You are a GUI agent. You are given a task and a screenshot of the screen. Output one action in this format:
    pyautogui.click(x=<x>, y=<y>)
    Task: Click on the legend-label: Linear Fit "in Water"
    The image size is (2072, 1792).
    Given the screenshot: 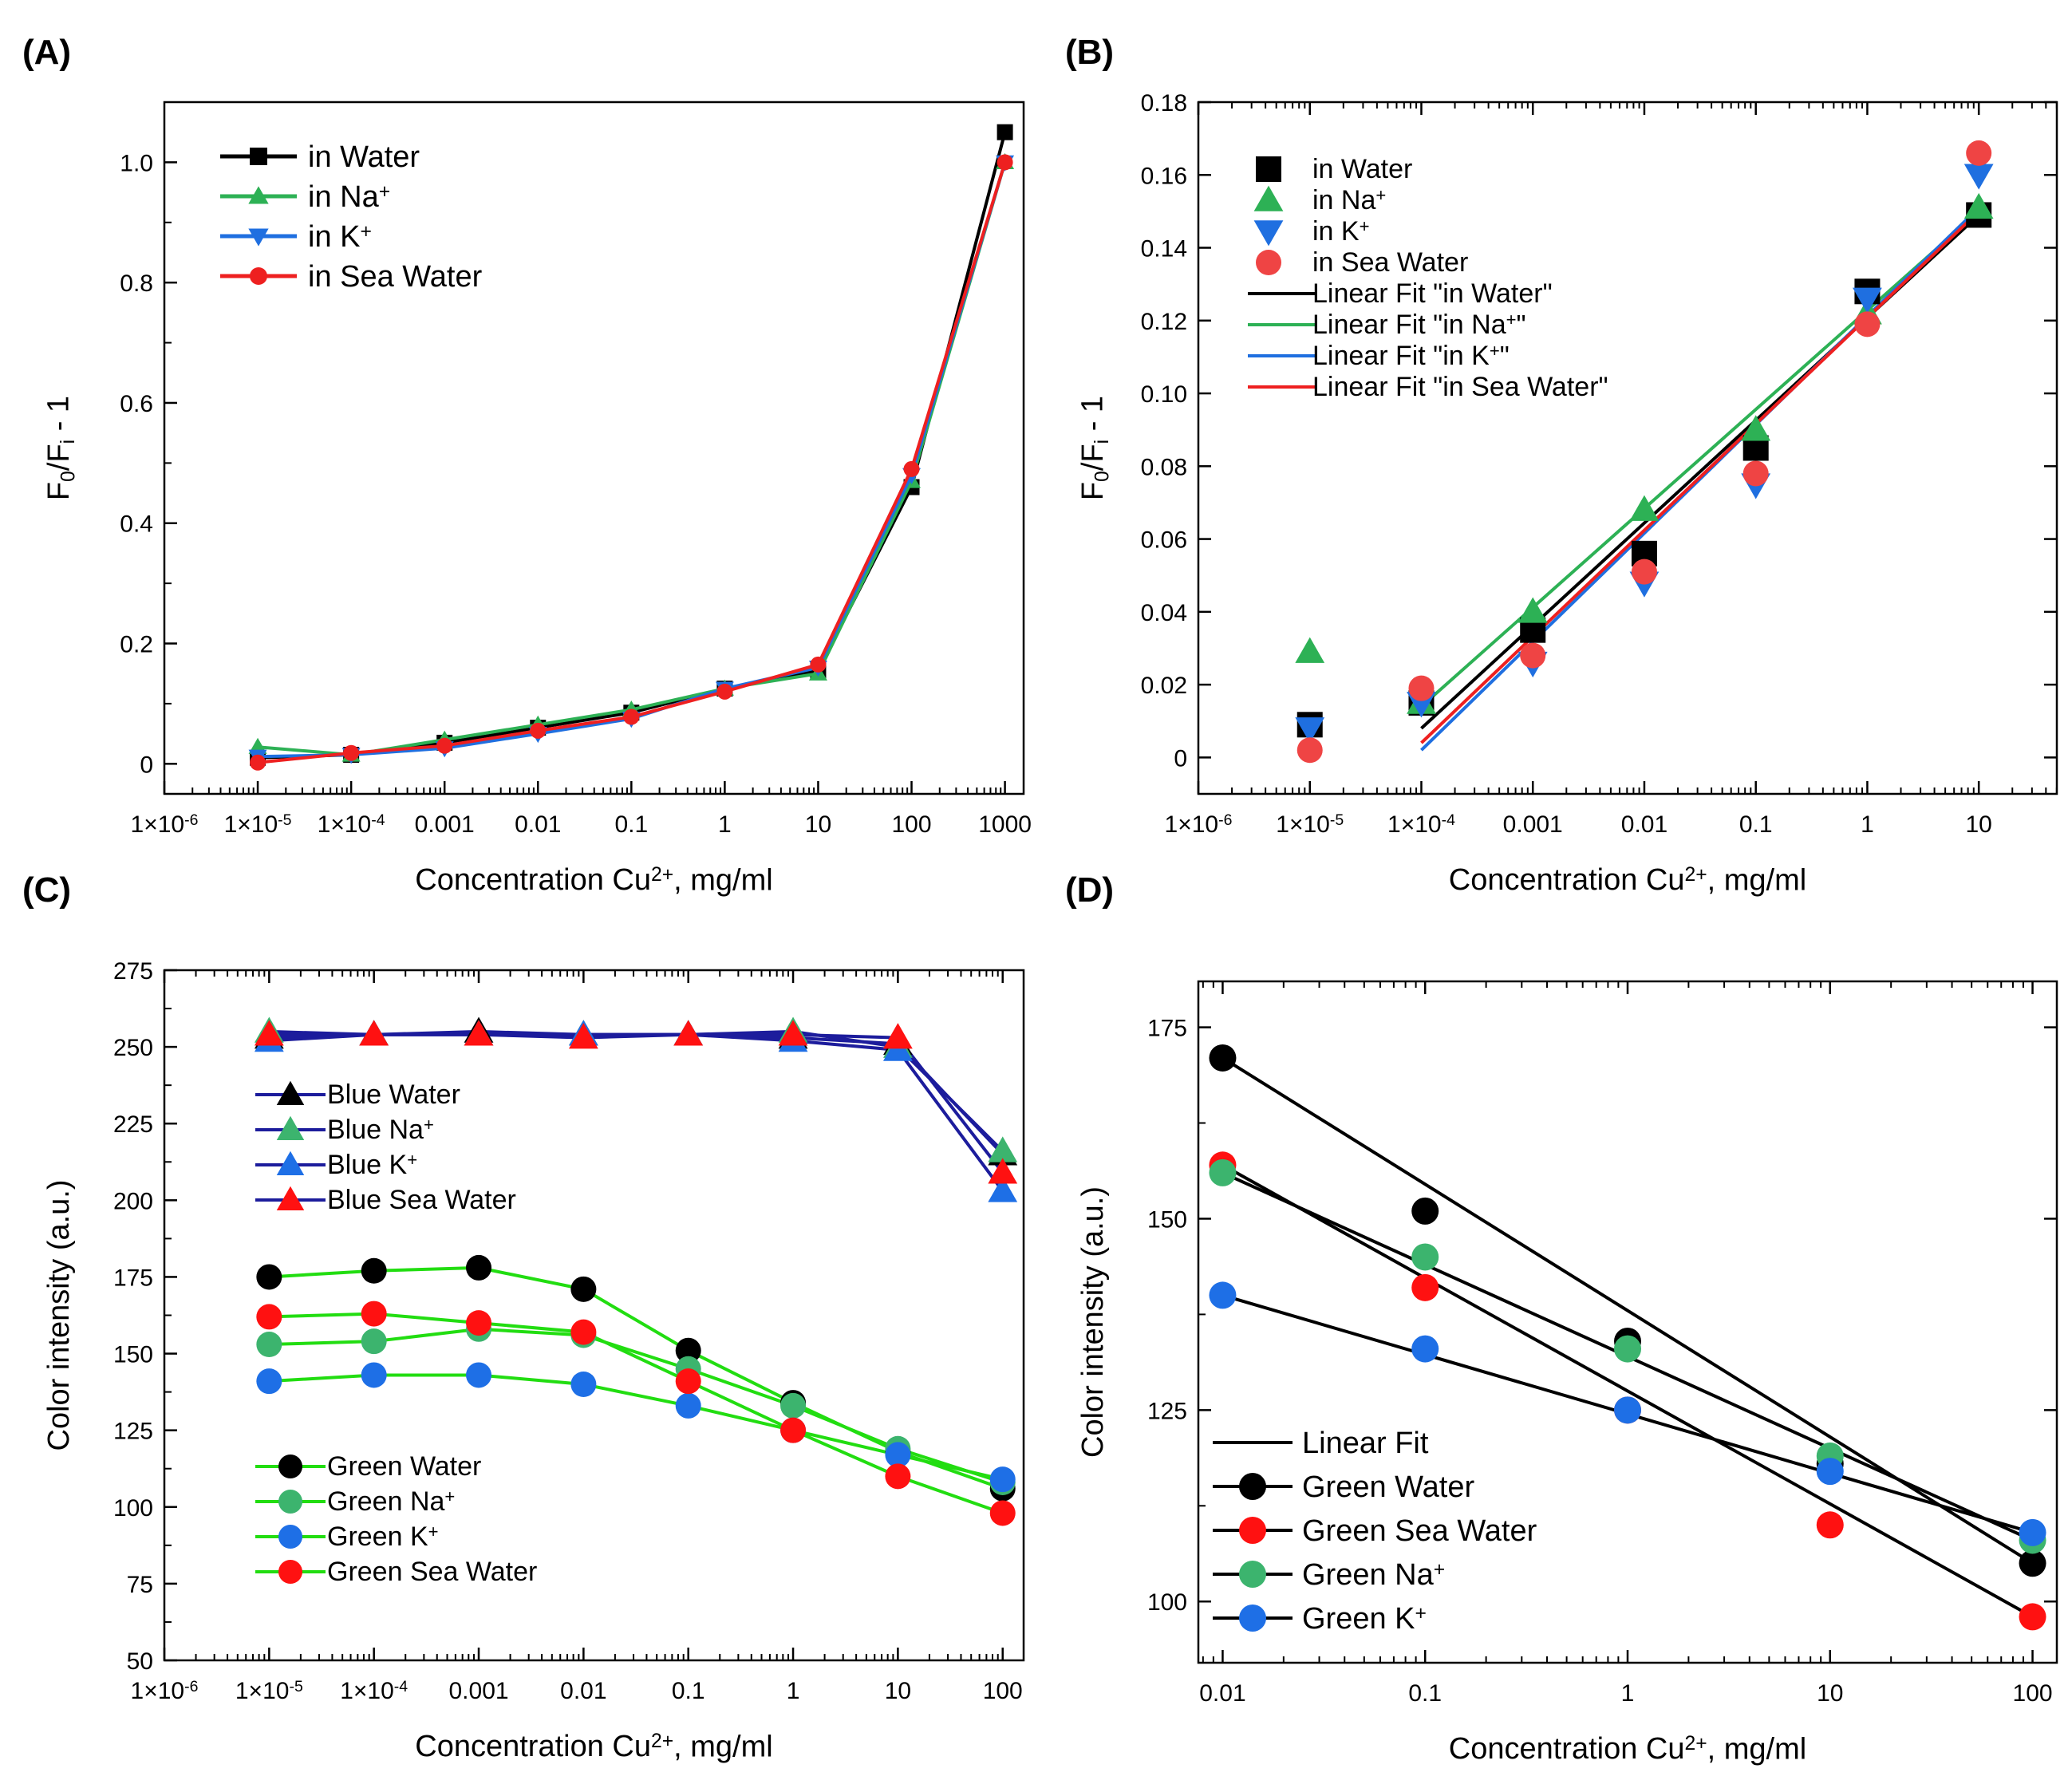 What is the action you would take?
    pyautogui.click(x=1432, y=293)
    